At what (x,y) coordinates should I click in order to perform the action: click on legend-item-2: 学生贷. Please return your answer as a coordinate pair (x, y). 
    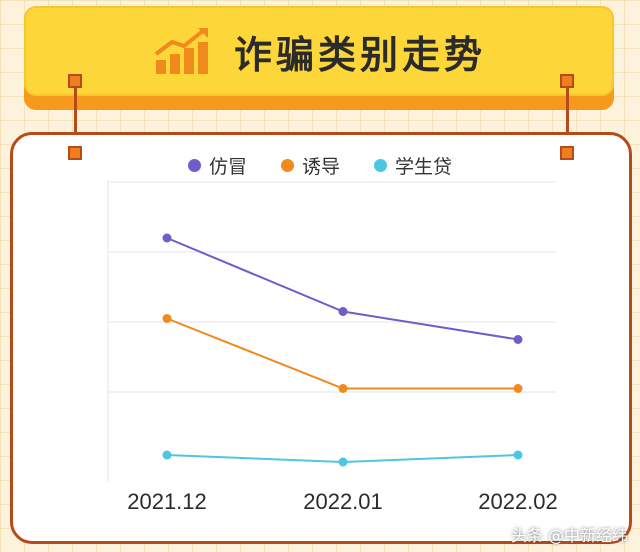
    Looking at the image, I should click on (413, 165).